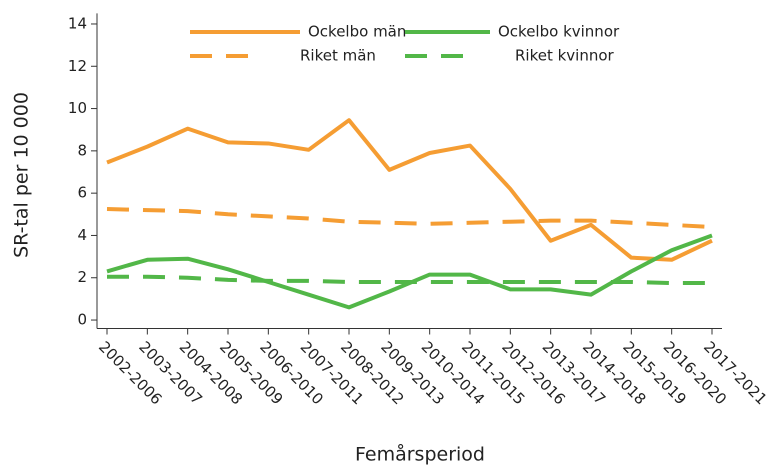 This screenshot has width=771, height=468. What do you see at coordinates (82, 150) in the screenshot?
I see `y-tick-label: 8` at bounding box center [82, 150].